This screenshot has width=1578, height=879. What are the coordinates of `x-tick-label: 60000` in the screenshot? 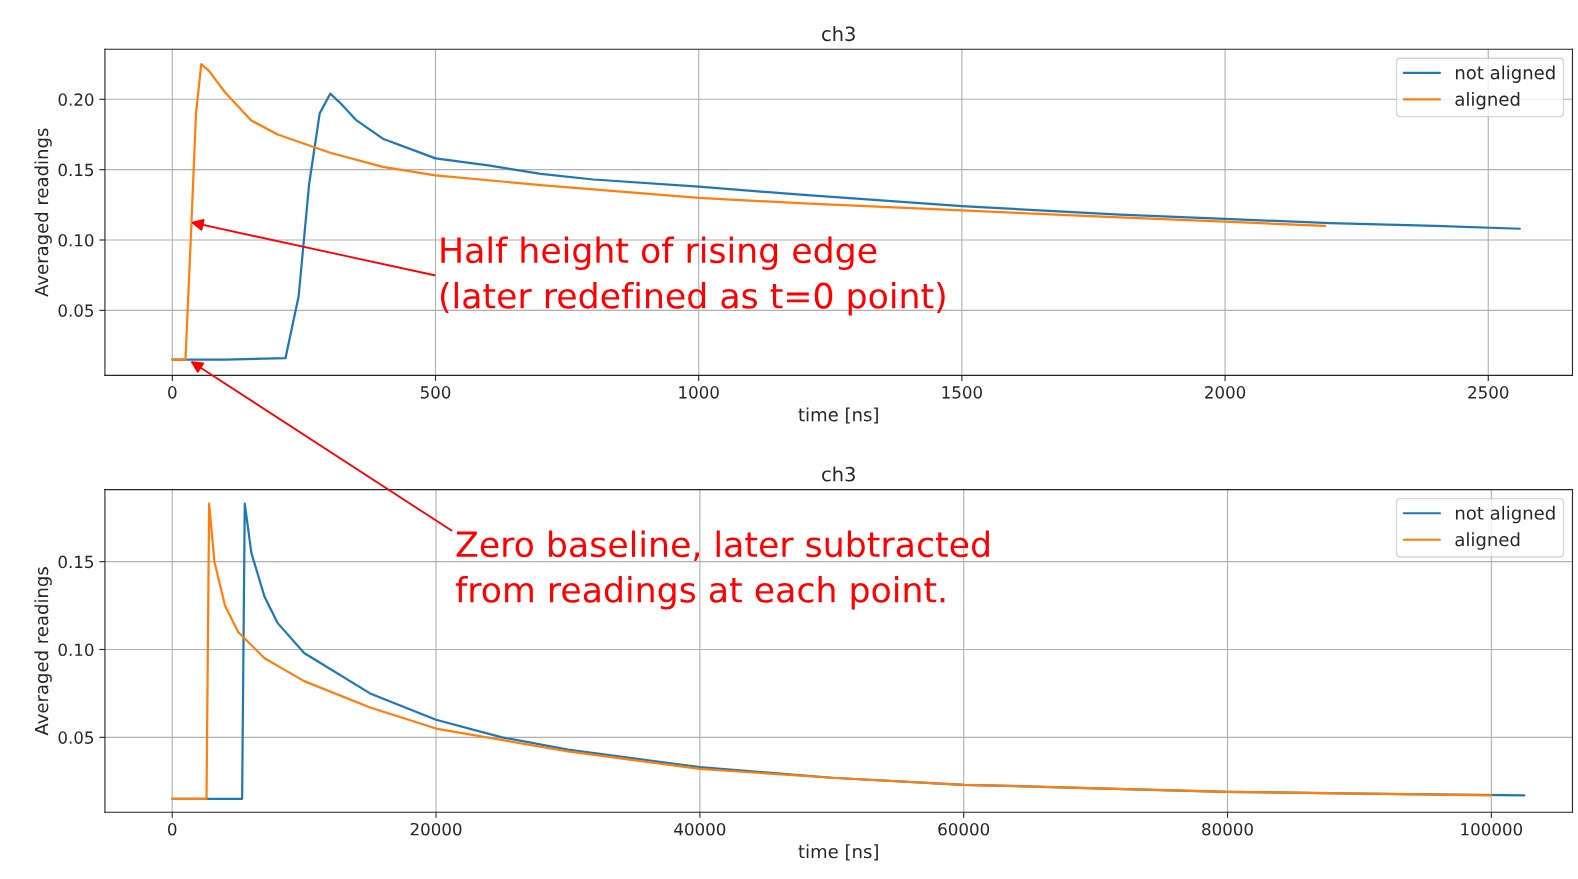 It's located at (964, 829).